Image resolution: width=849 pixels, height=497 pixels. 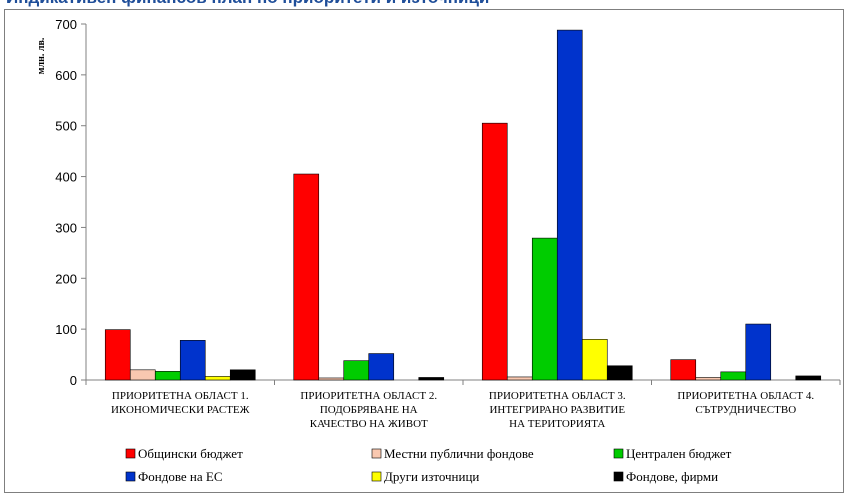 What do you see at coordinates (180, 403) in the screenshot?
I see `category-label: ПРИОРИТЕТНА ОБЛАСТ 1. ИКОНОМИЧЕСКИ РАСТЕЖ` at bounding box center [180, 403].